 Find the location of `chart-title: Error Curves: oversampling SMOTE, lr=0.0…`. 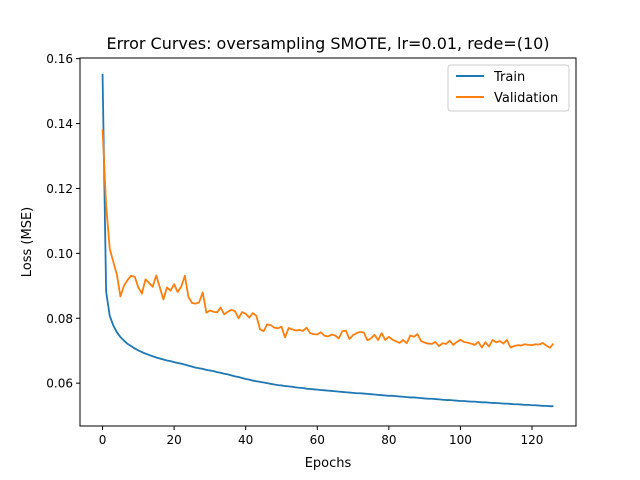

chart-title: Error Curves: oversampling SMOTE, lr=0.0… is located at coordinates (327, 43).